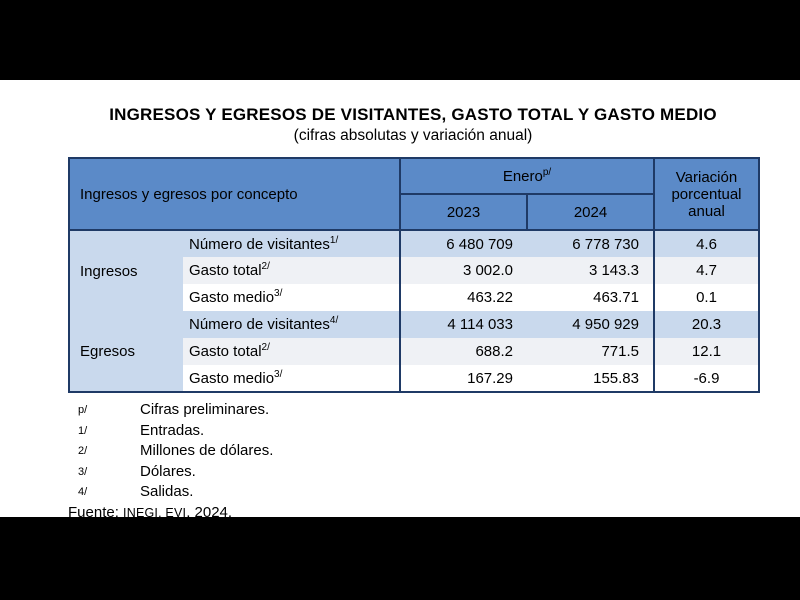 The image size is (800, 600). Describe the element at coordinates (168, 471) in the screenshot. I see `footnote-text: Dólares.` at that location.